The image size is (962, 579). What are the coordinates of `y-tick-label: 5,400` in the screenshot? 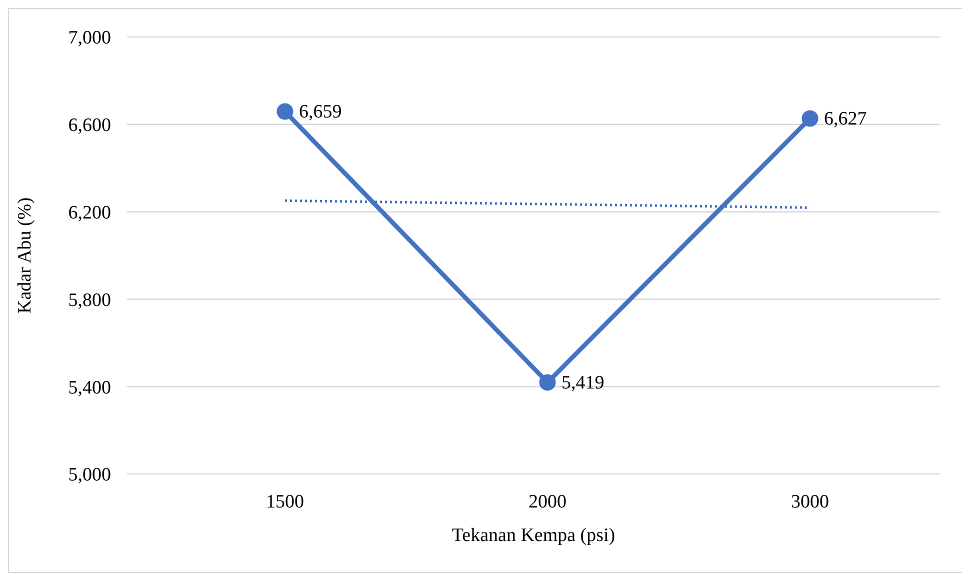 It's located at (89, 387).